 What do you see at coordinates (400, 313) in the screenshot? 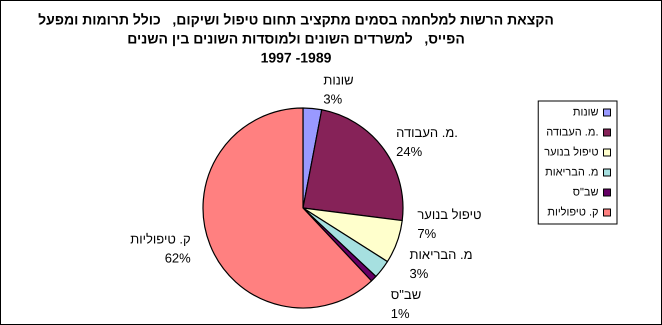
I see `data-label: 1%` at bounding box center [400, 313].